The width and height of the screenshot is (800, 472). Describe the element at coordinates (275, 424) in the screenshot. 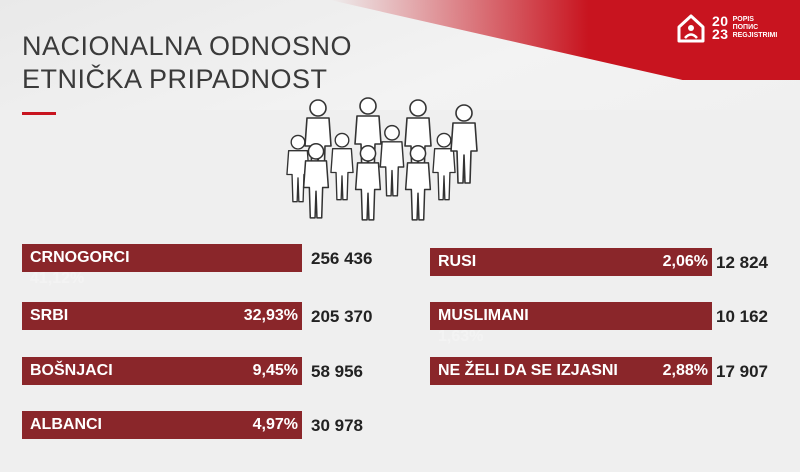

I see `bar-percent: 4,97%` at that location.